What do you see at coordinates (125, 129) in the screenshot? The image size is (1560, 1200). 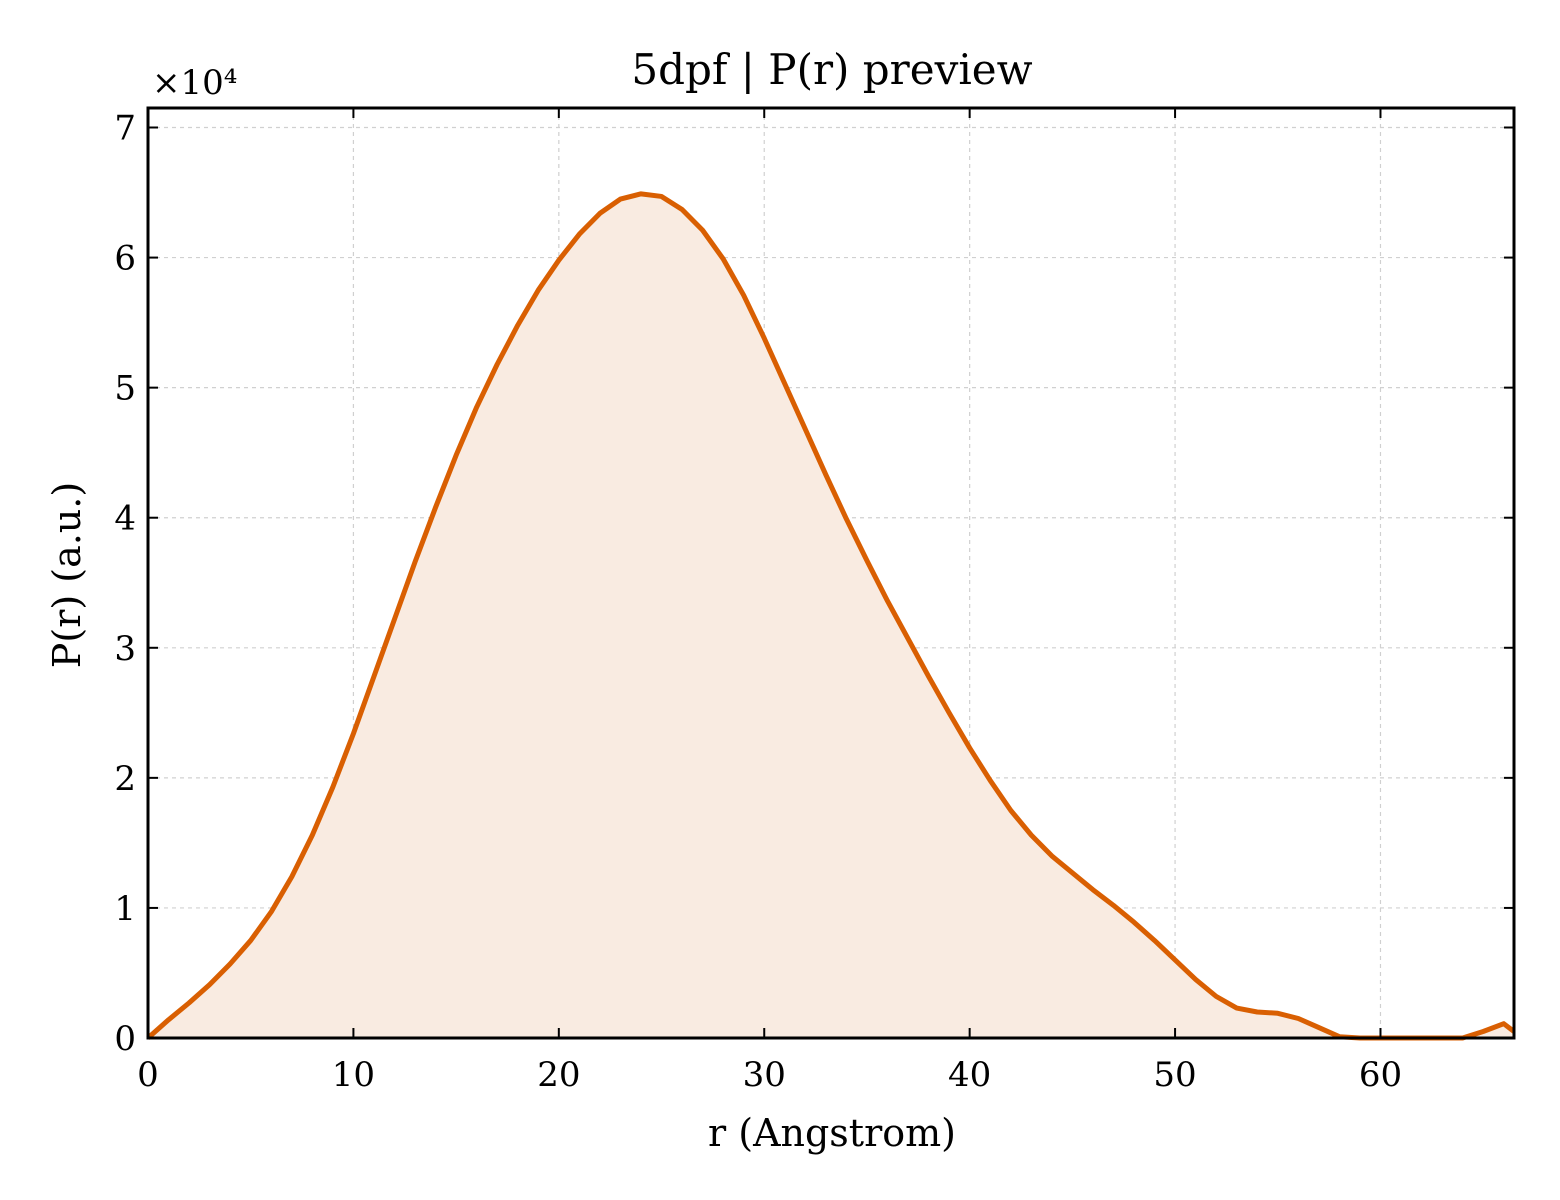 I see `y-tick-label: 7` at bounding box center [125, 129].